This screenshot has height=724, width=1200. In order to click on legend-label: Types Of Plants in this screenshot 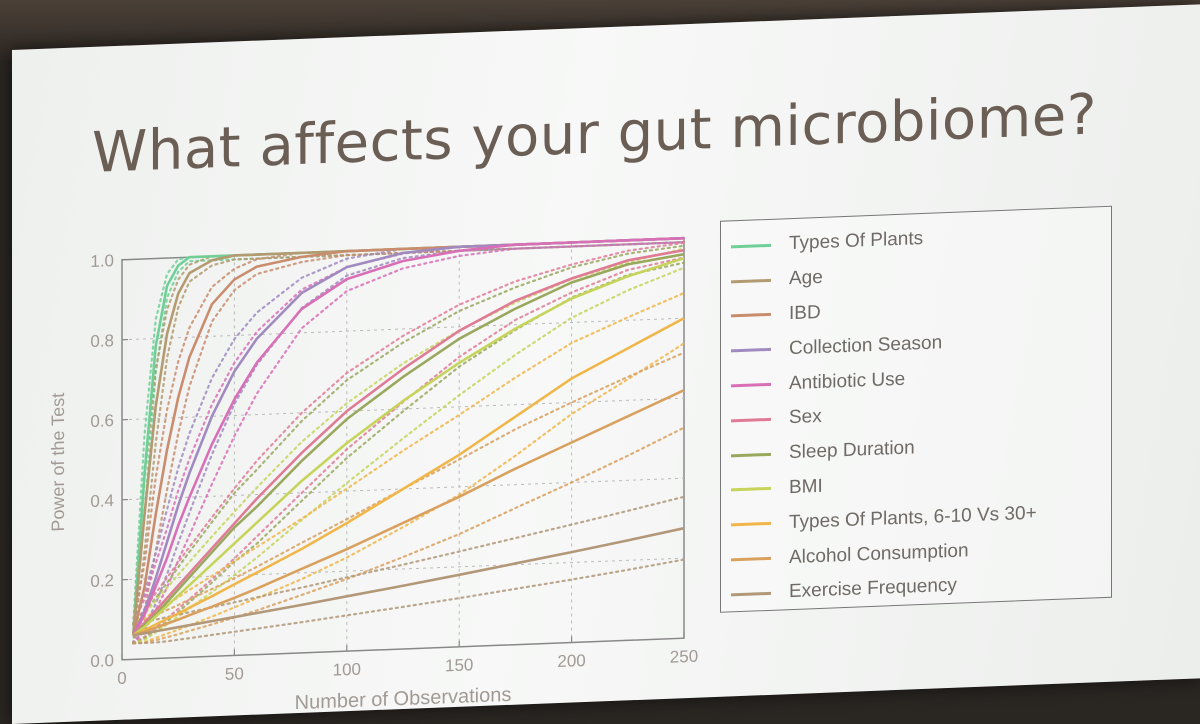, I will do `click(856, 241)`.